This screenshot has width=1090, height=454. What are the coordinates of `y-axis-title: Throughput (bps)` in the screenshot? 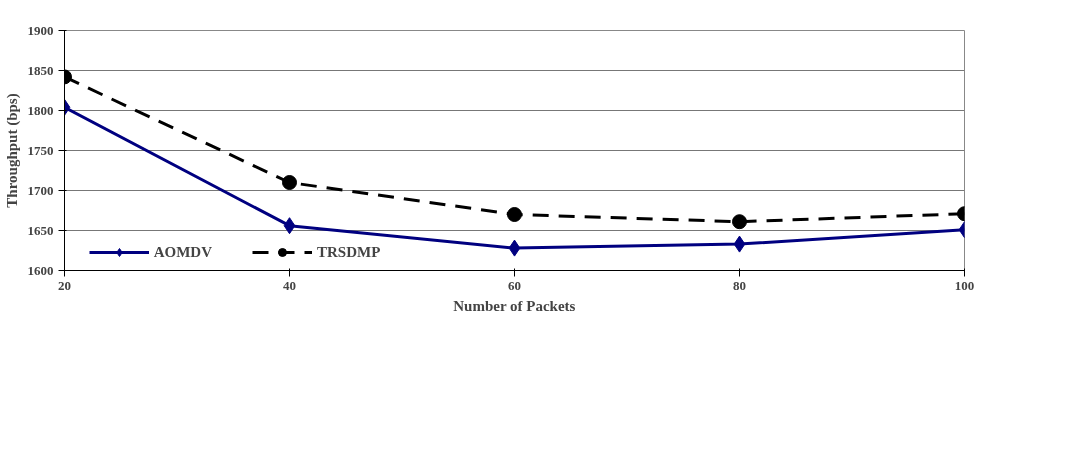 It's located at (12, 150).